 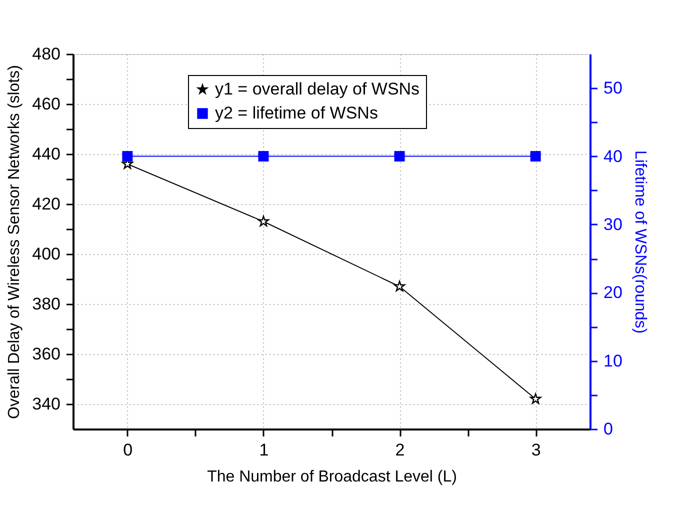 I want to click on y2-tick-label: 50, so click(x=613, y=88).